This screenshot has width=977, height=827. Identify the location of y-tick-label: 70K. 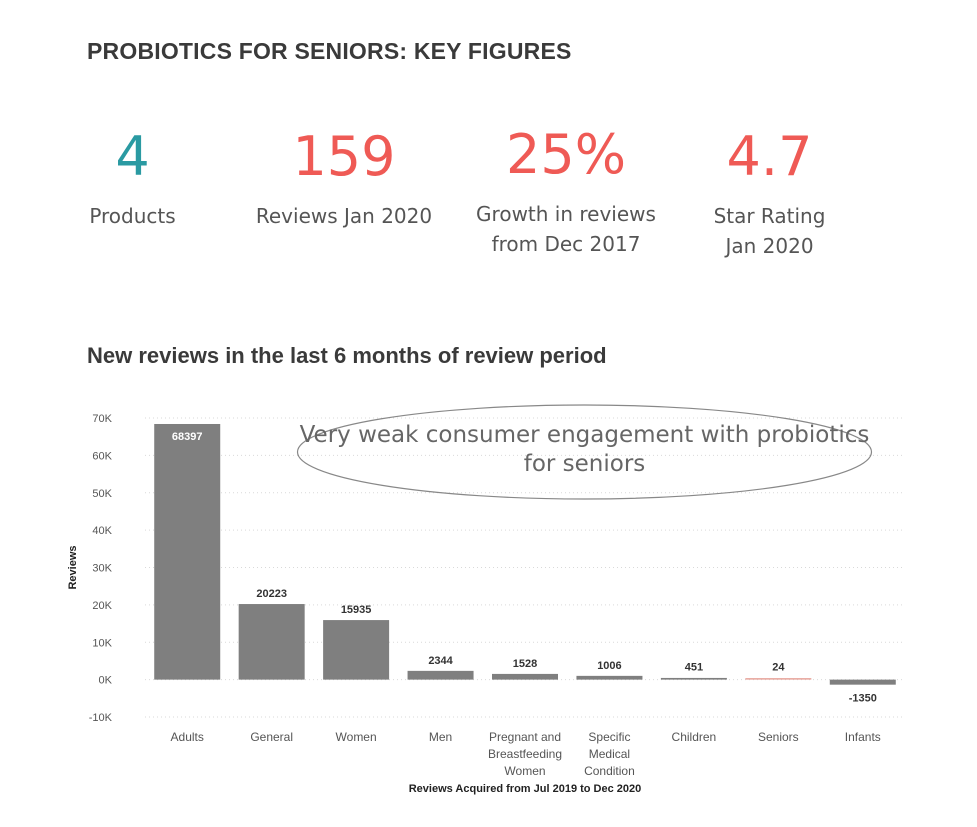
(102, 419).